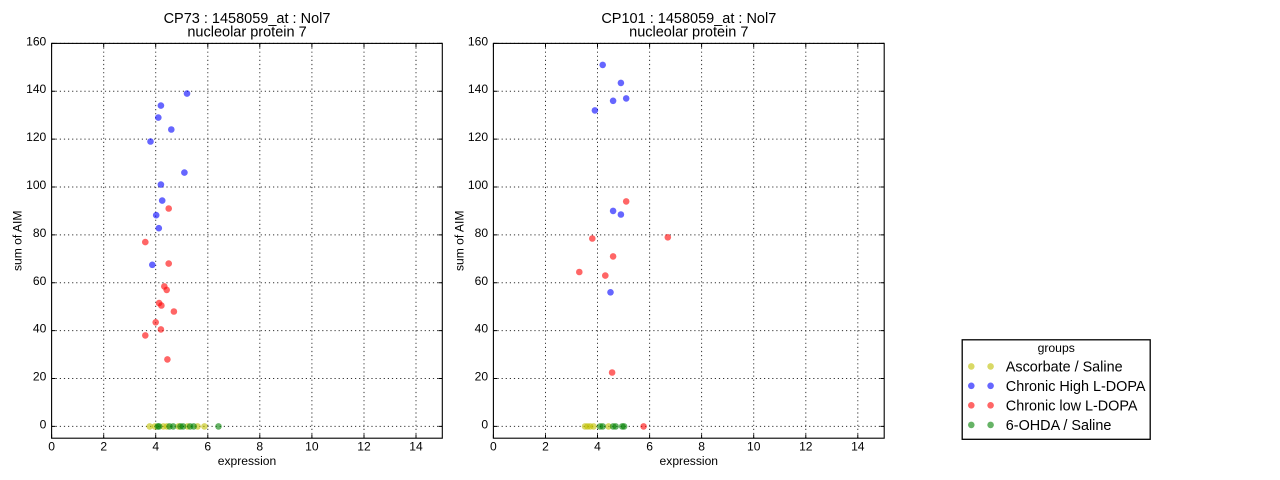 Image resolution: width=1280 pixels, height=480 pixels. Describe the element at coordinates (1056, 348) in the screenshot. I see `svg-text: groups` at that location.